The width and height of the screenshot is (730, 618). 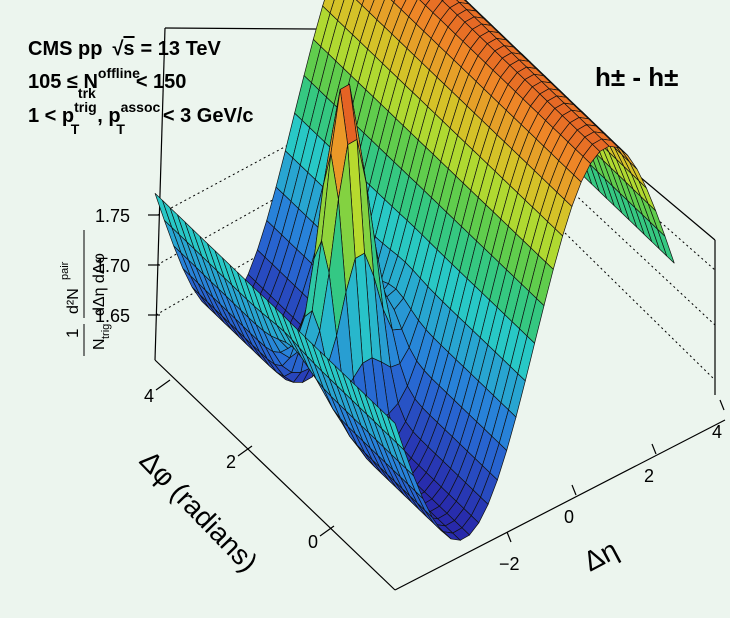 What do you see at coordinates (65, 270) in the screenshot?
I see `svg-text: pair` at bounding box center [65, 270].